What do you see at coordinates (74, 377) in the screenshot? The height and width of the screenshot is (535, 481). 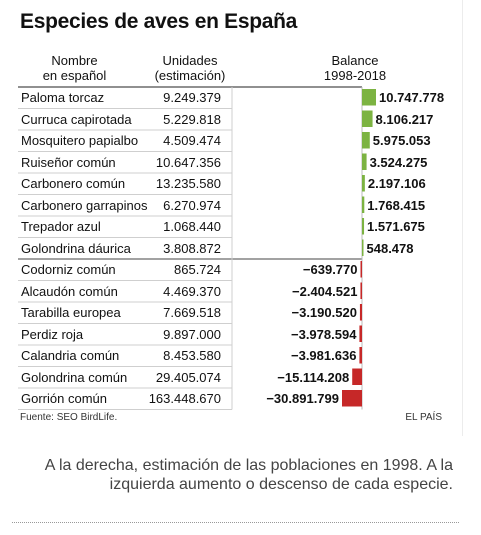 I see `row-species-name: Golondrina común` at bounding box center [74, 377].